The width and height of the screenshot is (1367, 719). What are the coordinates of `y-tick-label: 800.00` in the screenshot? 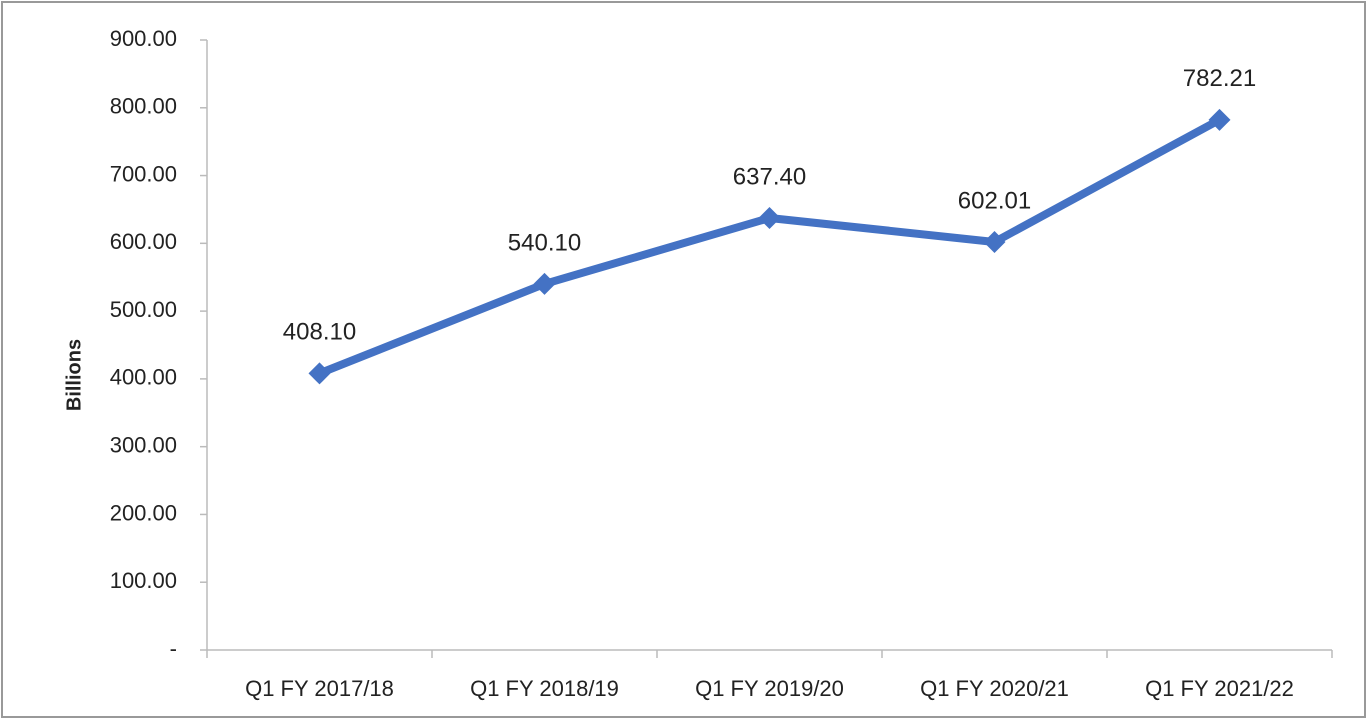 It's located at (143, 106).